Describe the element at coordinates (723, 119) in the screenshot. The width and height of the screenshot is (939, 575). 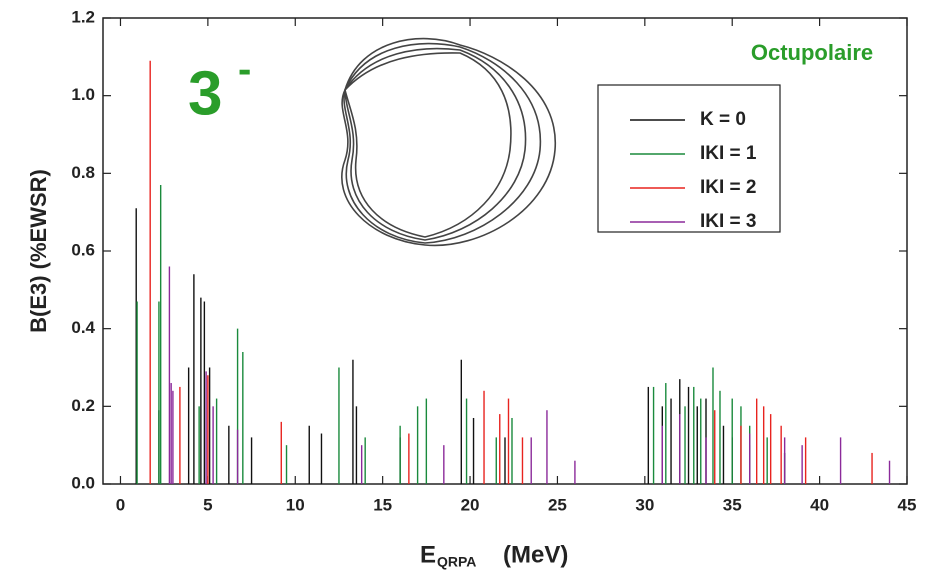
I see `legend-label: K = 0` at that location.